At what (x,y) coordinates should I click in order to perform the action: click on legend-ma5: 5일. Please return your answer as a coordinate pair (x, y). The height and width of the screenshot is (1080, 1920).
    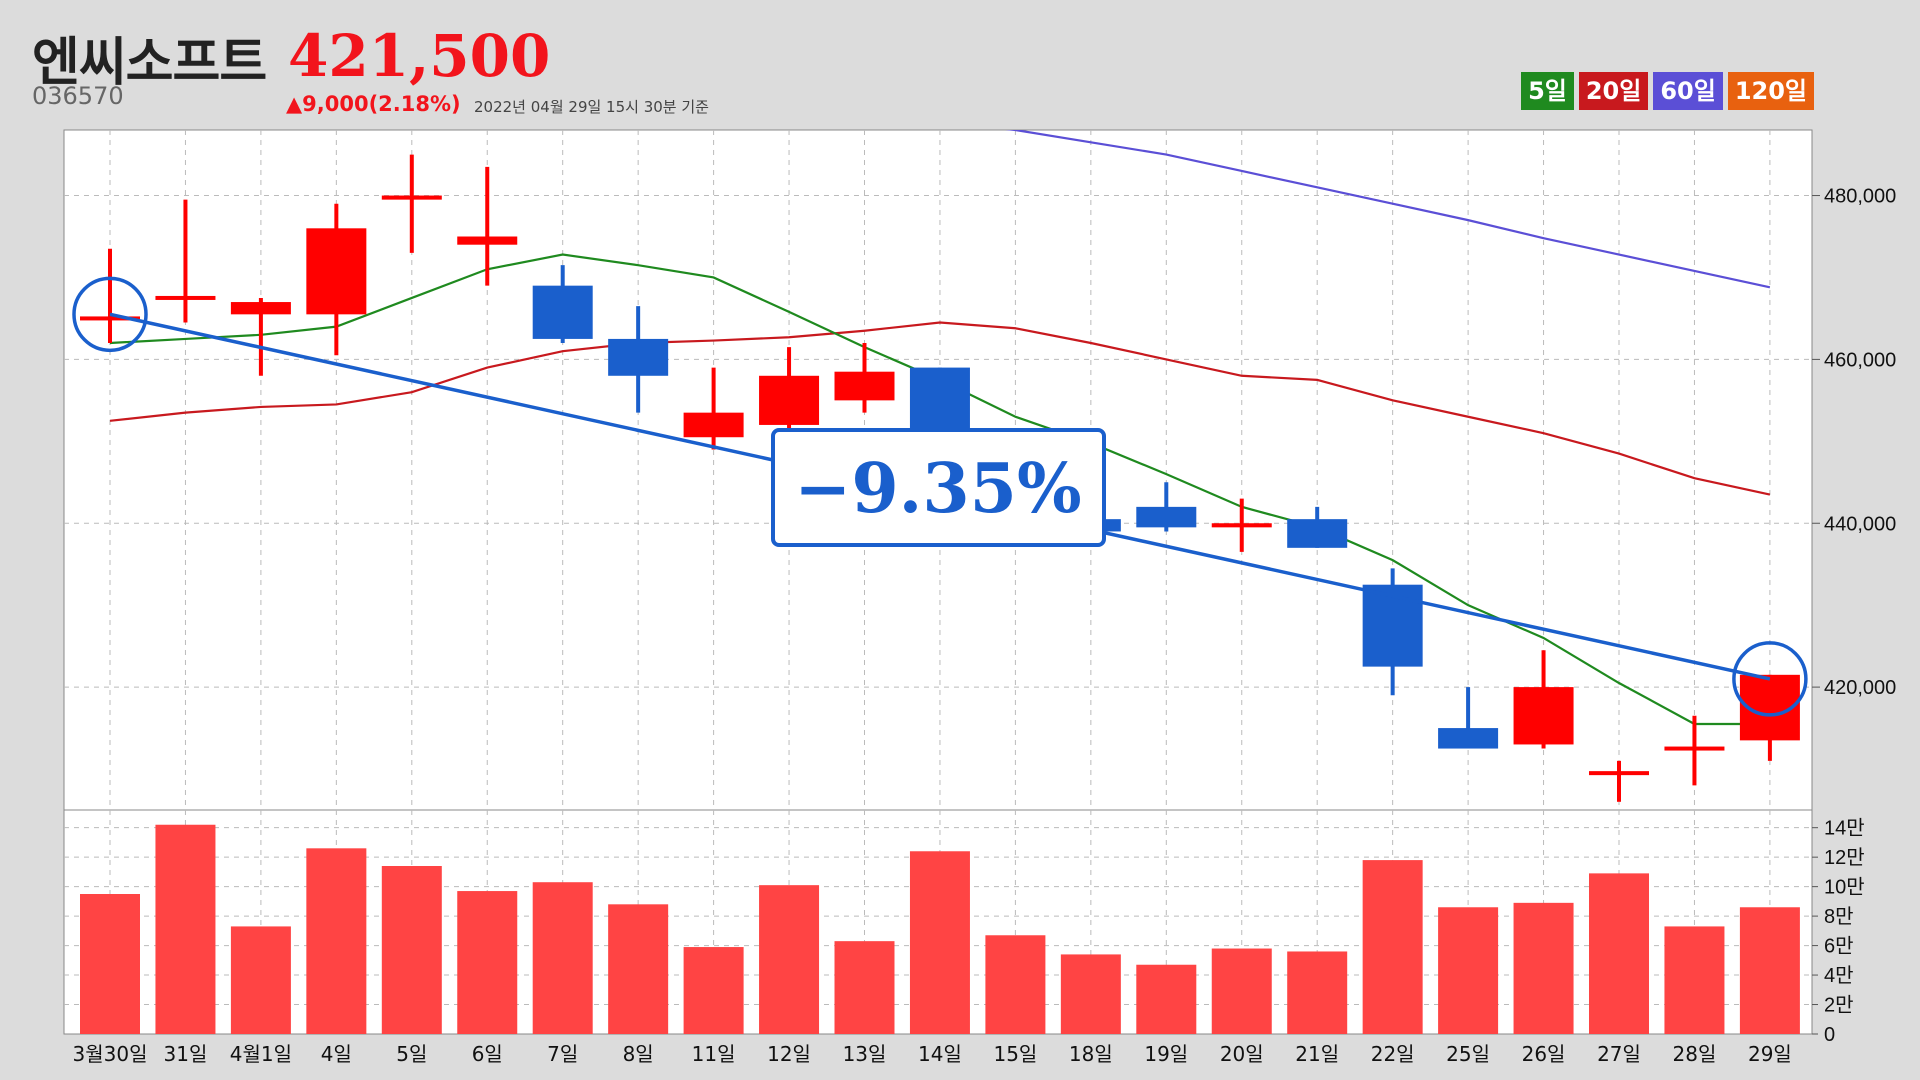
    Looking at the image, I should click on (1547, 91).